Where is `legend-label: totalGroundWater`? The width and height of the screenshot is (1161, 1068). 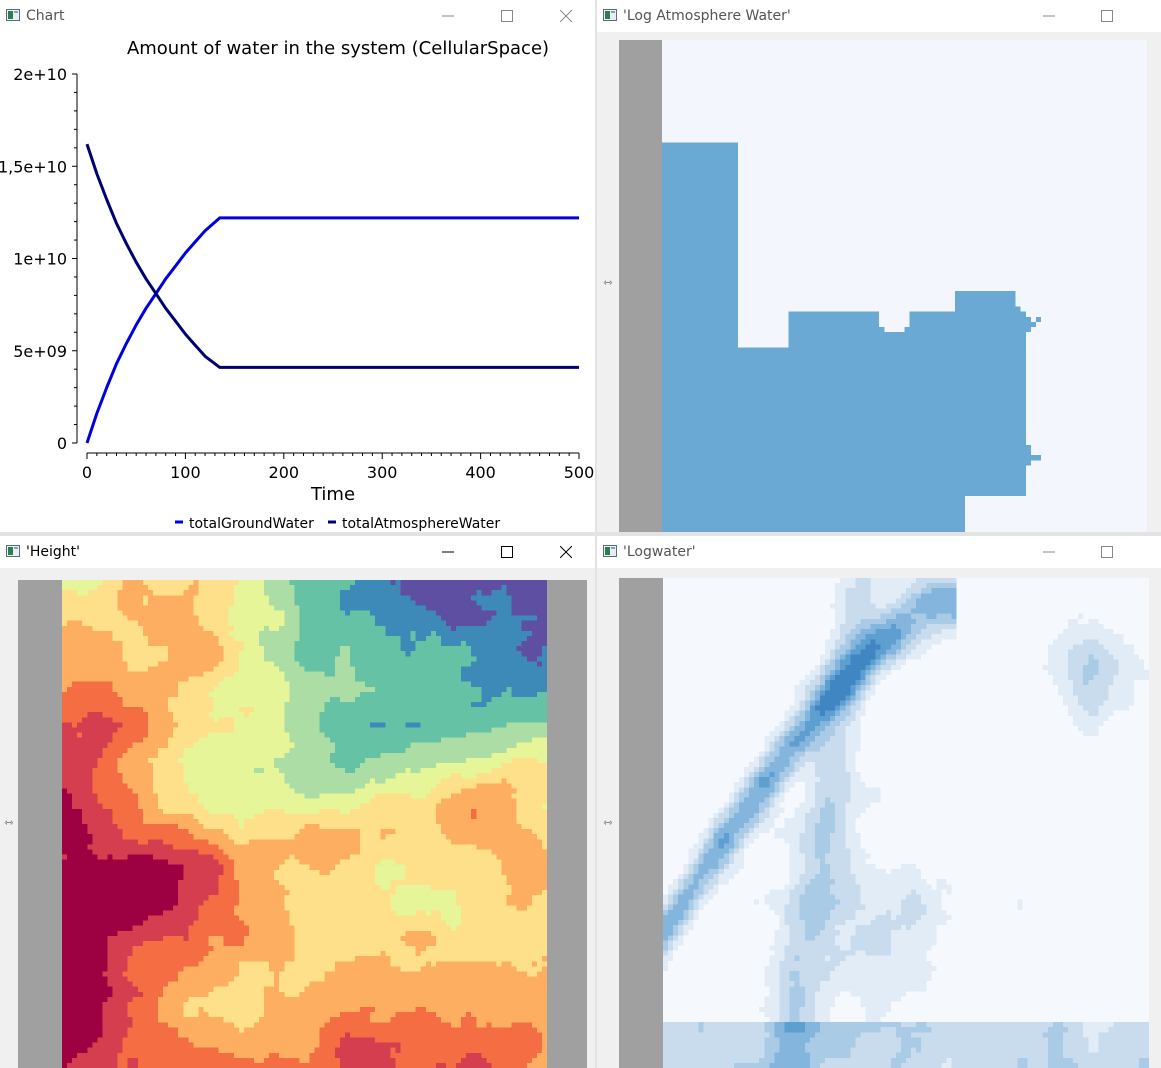
legend-label: totalGroundWater is located at coordinates (251, 524).